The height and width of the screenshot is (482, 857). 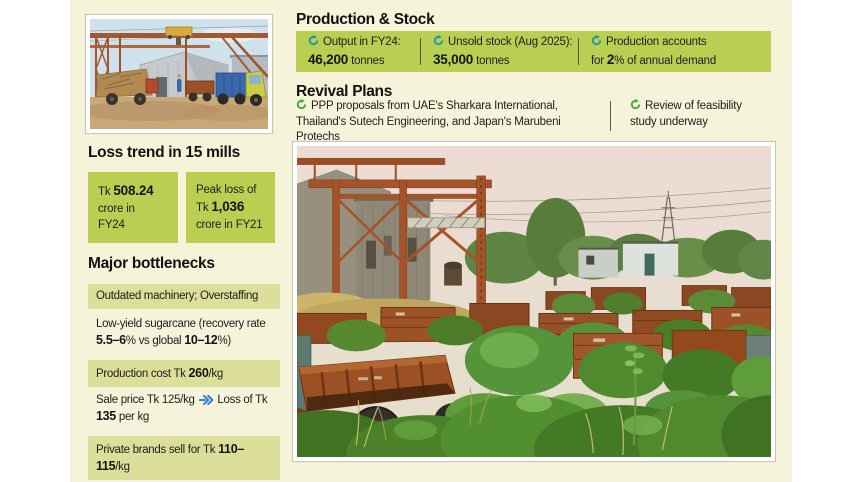 I want to click on bottleneck-row-production-cost: Production cost Tk 260/kg, so click(x=184, y=374).